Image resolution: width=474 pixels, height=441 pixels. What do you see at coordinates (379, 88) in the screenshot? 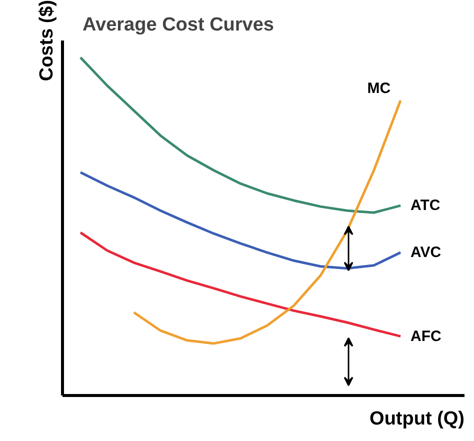
I see `series-label: MC` at bounding box center [379, 88].